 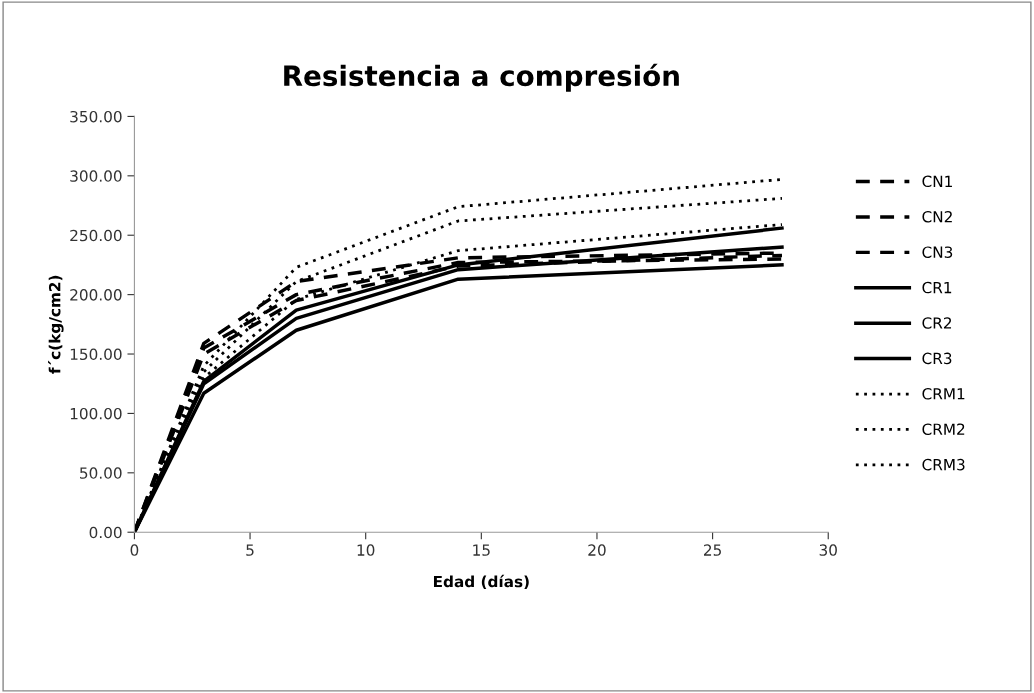 What do you see at coordinates (481, 550) in the screenshot?
I see `x-tick-label: 15` at bounding box center [481, 550].